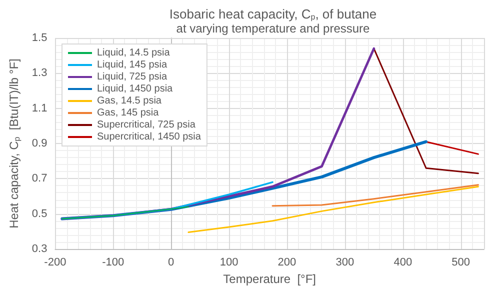 This screenshot has width=500, height=307. I want to click on y-tick-label: 0.5, so click(40, 214).